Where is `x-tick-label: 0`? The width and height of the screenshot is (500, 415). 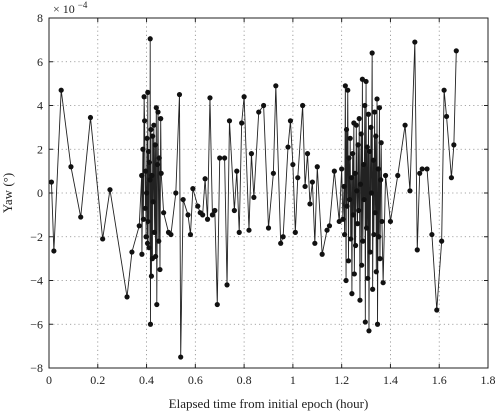
x-tick-label: 0 is located at coordinates (49, 380).